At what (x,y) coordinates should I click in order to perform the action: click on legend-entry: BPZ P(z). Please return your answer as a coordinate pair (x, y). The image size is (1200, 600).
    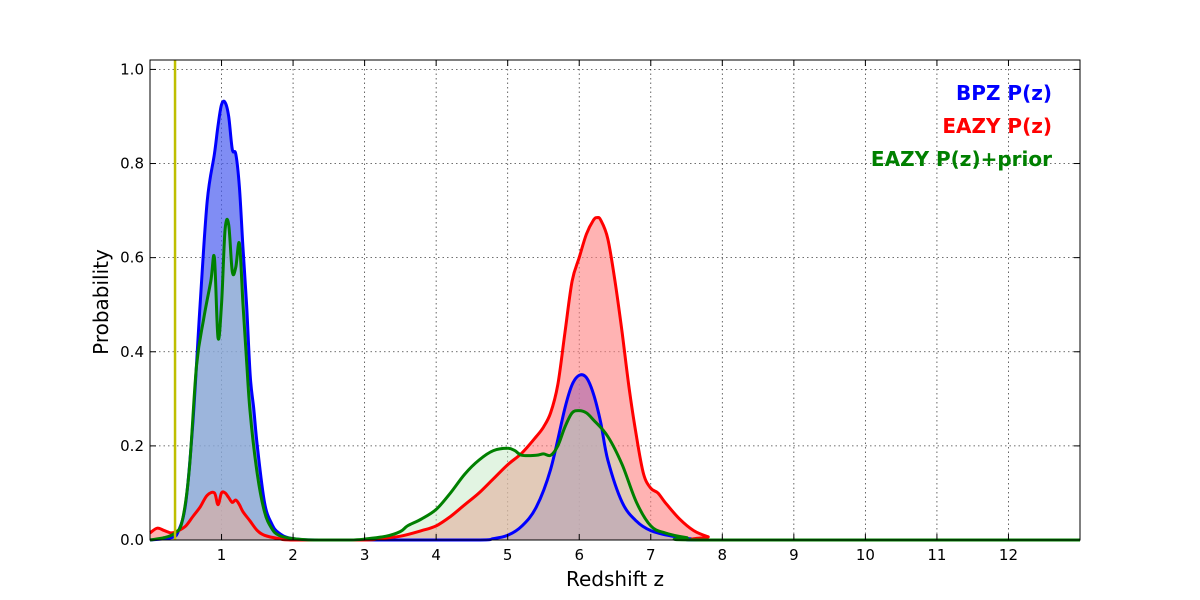
    Looking at the image, I should click on (1004, 93).